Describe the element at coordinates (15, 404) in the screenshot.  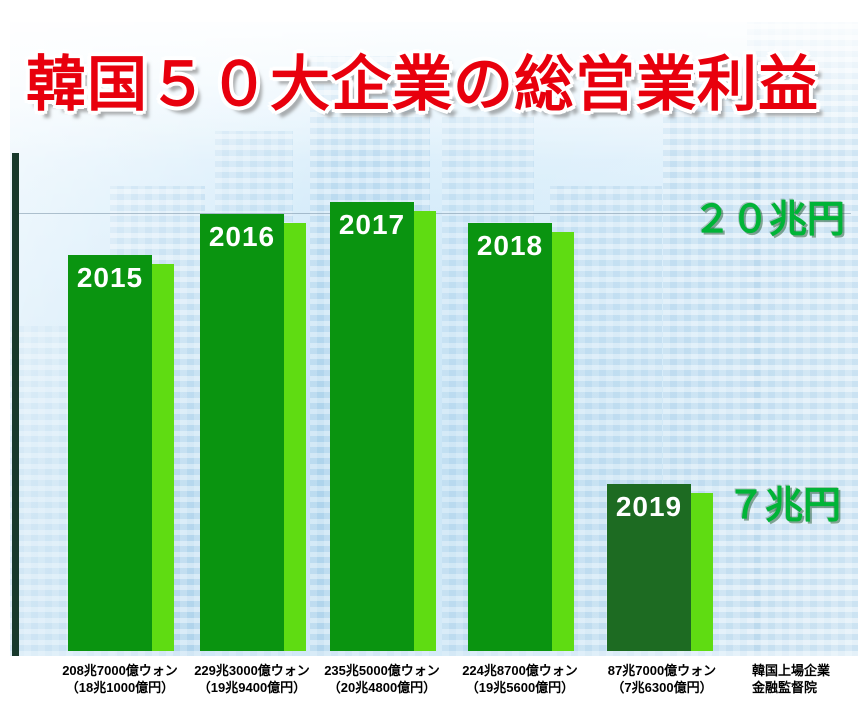
I see `y-axis-line` at that location.